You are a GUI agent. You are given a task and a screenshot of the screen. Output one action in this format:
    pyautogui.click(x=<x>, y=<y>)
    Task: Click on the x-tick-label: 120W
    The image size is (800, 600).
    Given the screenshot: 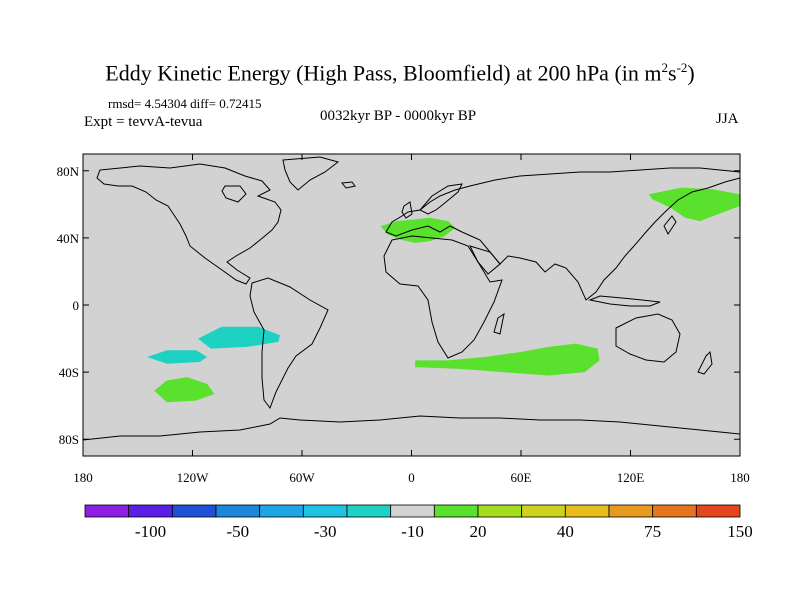 What is the action you would take?
    pyautogui.click(x=193, y=477)
    